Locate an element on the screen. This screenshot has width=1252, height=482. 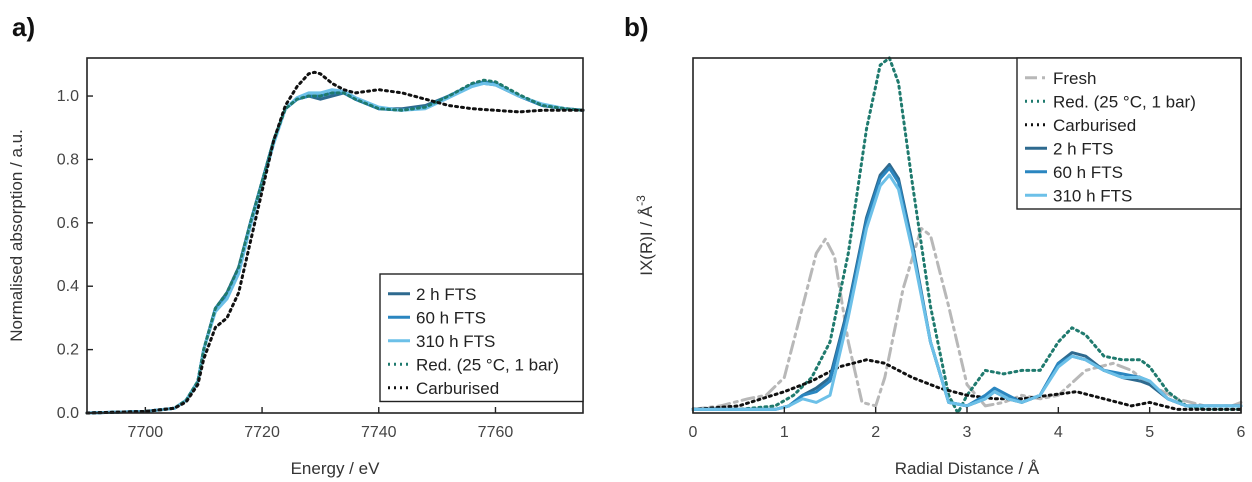
y-axis-title: IX(R)I / Å-3 is located at coordinates (645, 235).